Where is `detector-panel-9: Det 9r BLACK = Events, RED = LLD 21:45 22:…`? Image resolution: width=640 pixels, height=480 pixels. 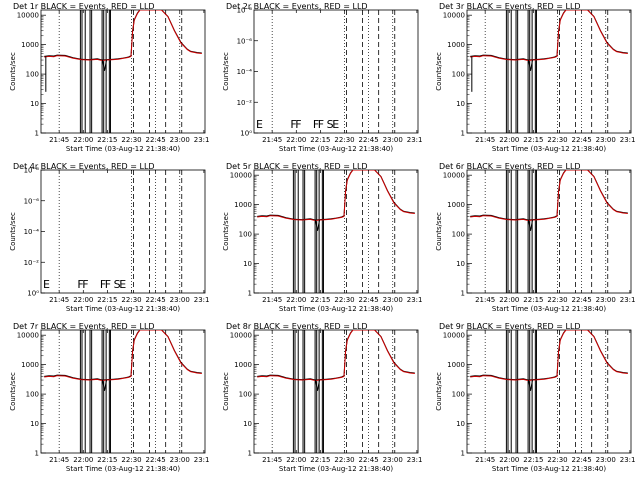 detector-panel-9: Det 9r BLACK = Events, RED = LLD 21:45 22:… is located at coordinates (533, 399).